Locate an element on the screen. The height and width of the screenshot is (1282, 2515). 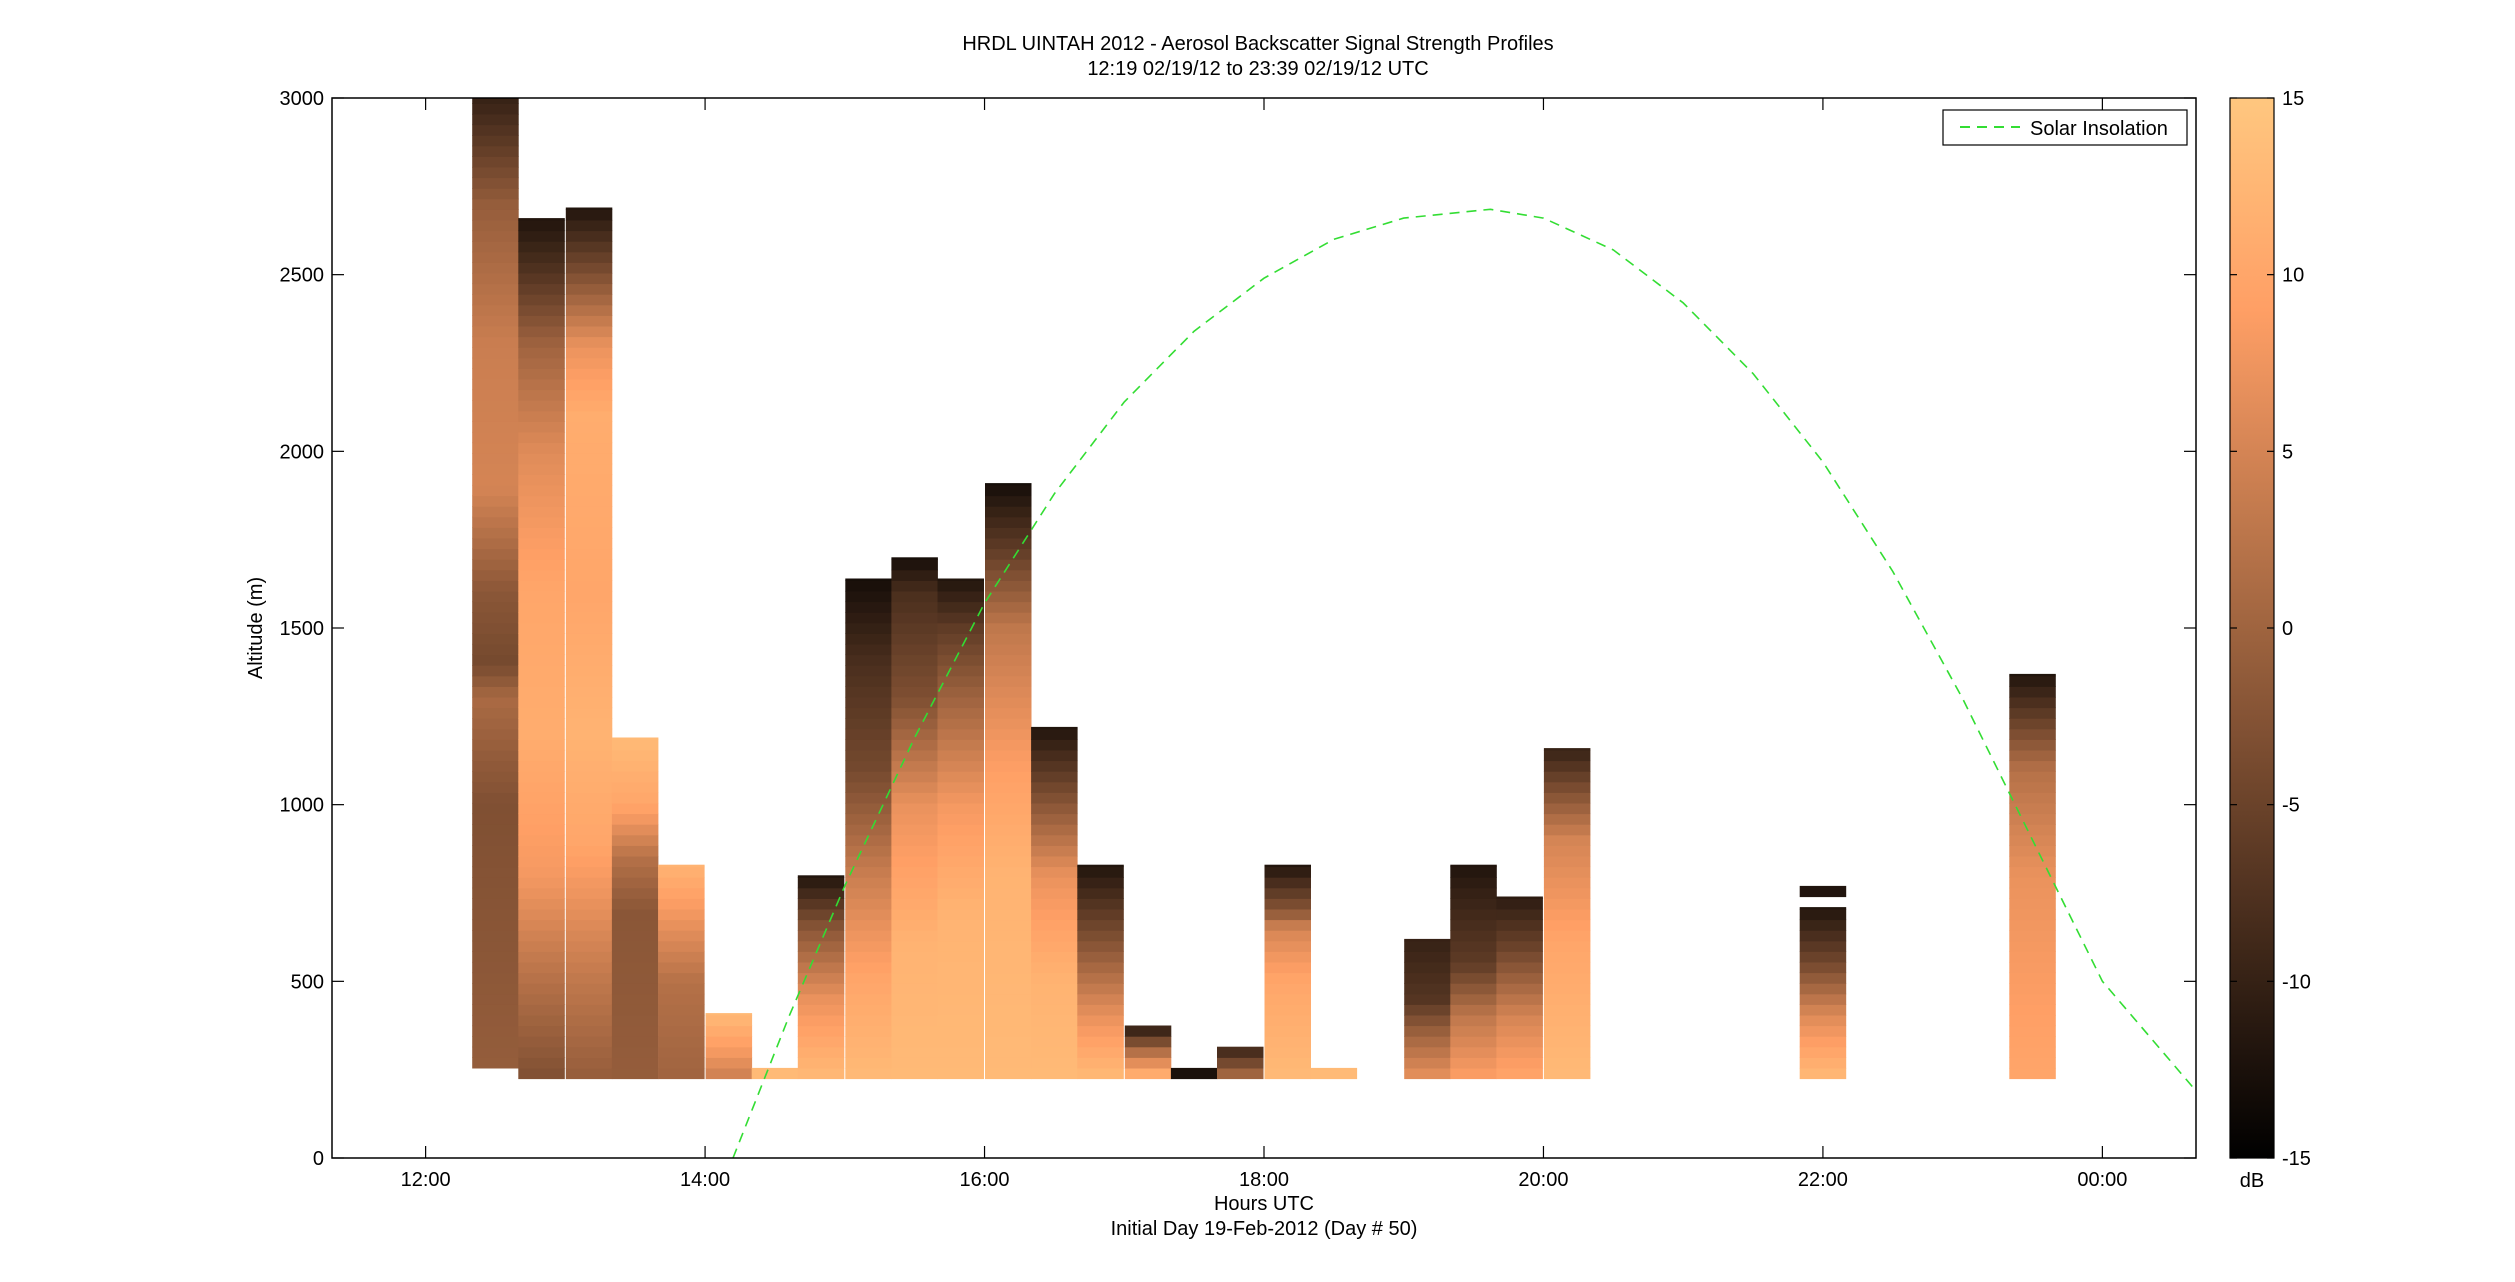
y-tick-label: 0 is located at coordinates (318, 1159).